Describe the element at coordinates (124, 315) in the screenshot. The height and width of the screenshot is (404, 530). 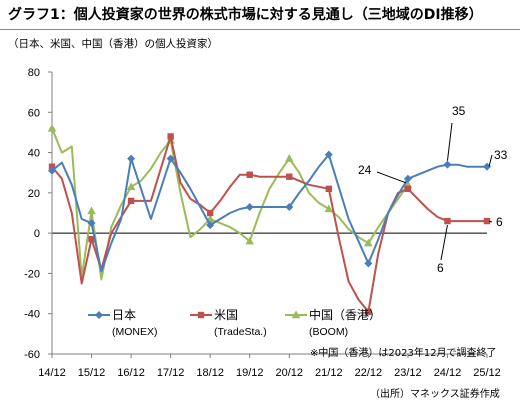
I see `legend-label: 日本` at that location.